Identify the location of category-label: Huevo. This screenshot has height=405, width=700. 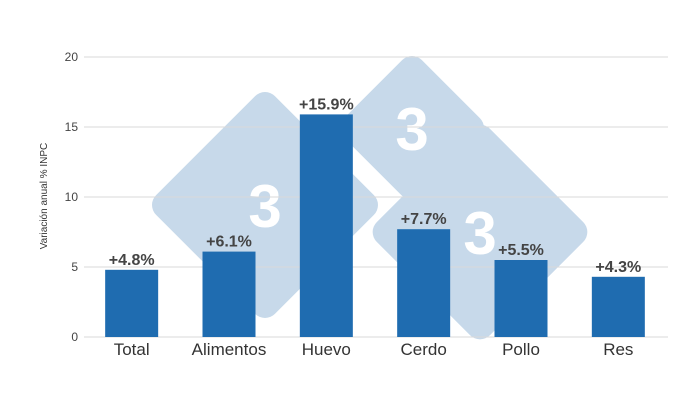
(326, 349).